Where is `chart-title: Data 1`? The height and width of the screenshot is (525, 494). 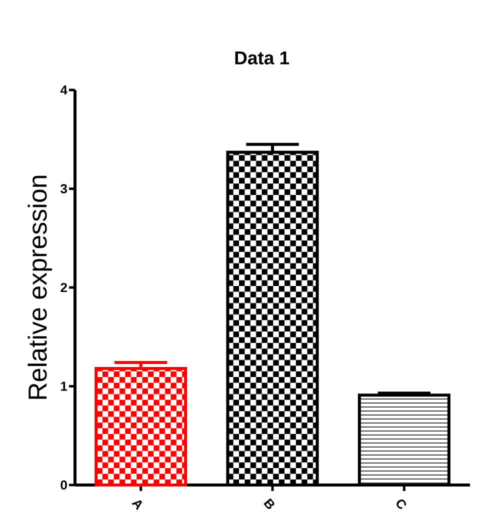 chart-title: Data 1 is located at coordinates (262, 58).